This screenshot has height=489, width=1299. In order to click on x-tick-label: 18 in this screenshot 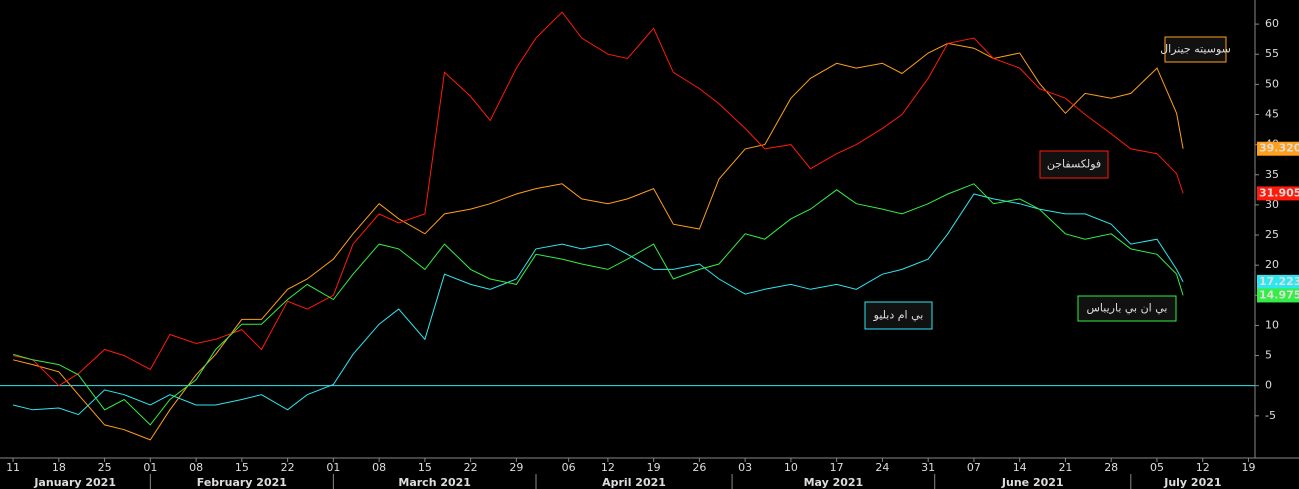, I will do `click(59, 467)`.